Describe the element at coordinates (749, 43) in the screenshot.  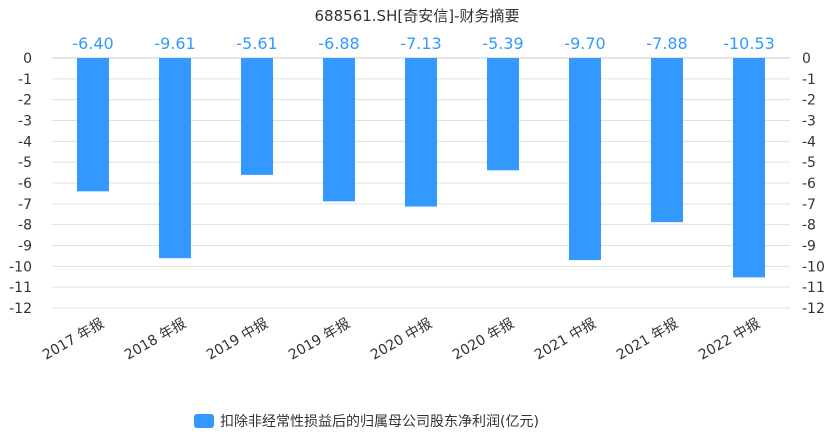
I see `data-label: -10.53` at that location.